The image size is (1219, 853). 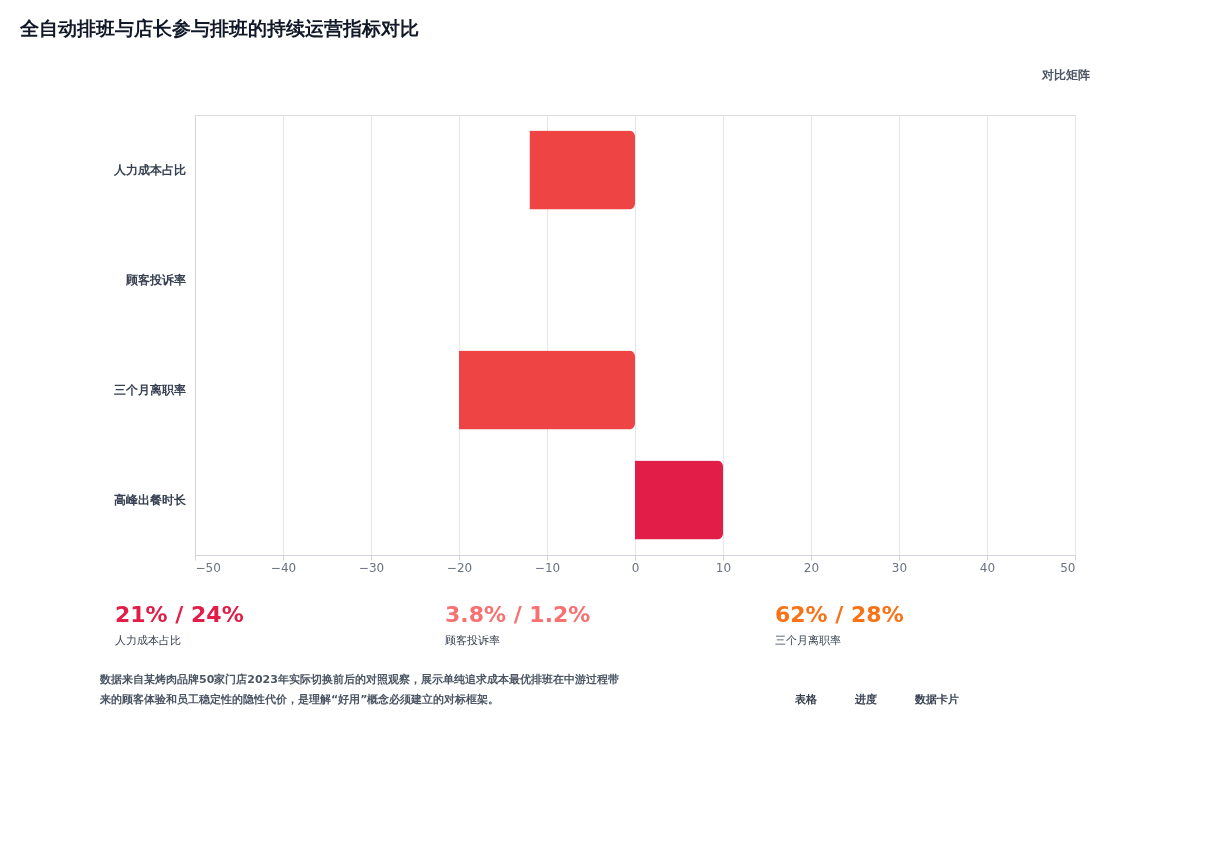 What do you see at coordinates (899, 567) in the screenshot?
I see `x-tick-label: 30` at bounding box center [899, 567].